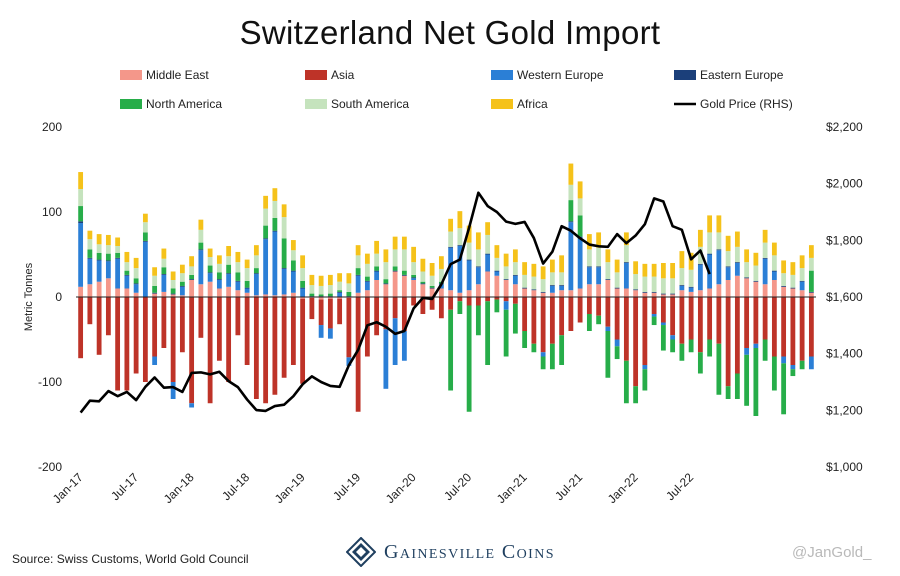 This screenshot has height=576, width=900. Describe the element at coordinates (68, 488) in the screenshot. I see `x-tick-label: Jan-17` at that location.